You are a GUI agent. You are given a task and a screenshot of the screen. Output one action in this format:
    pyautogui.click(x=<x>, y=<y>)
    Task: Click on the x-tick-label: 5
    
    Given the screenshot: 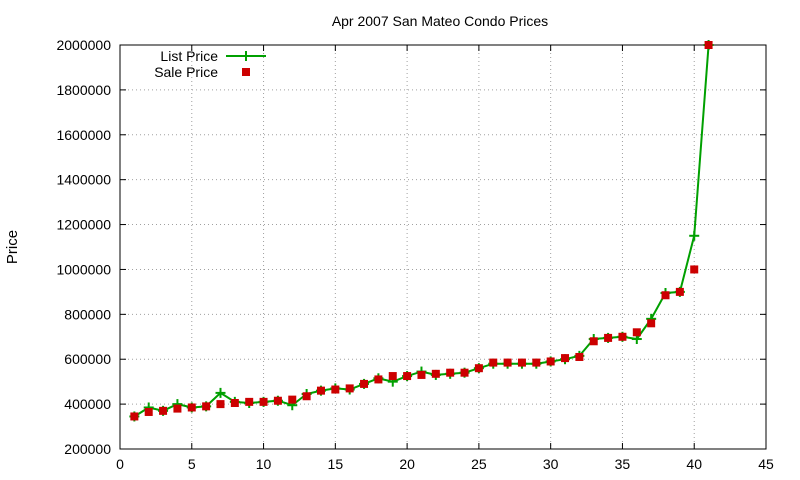 What is the action you would take?
    pyautogui.click(x=192, y=464)
    